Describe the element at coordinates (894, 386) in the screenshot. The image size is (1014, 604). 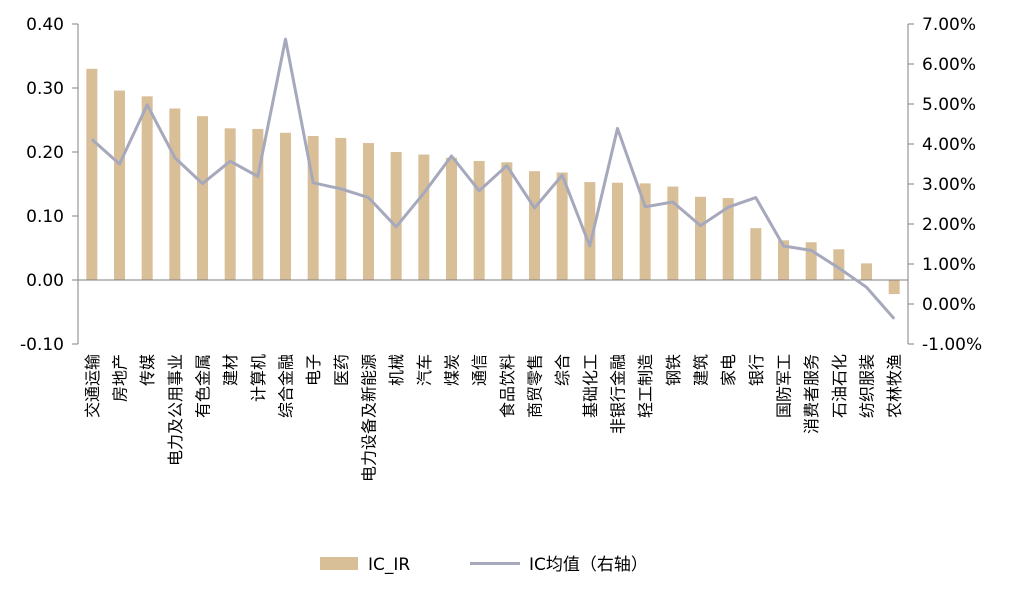
I see `category-label: 农林牧渔` at that location.